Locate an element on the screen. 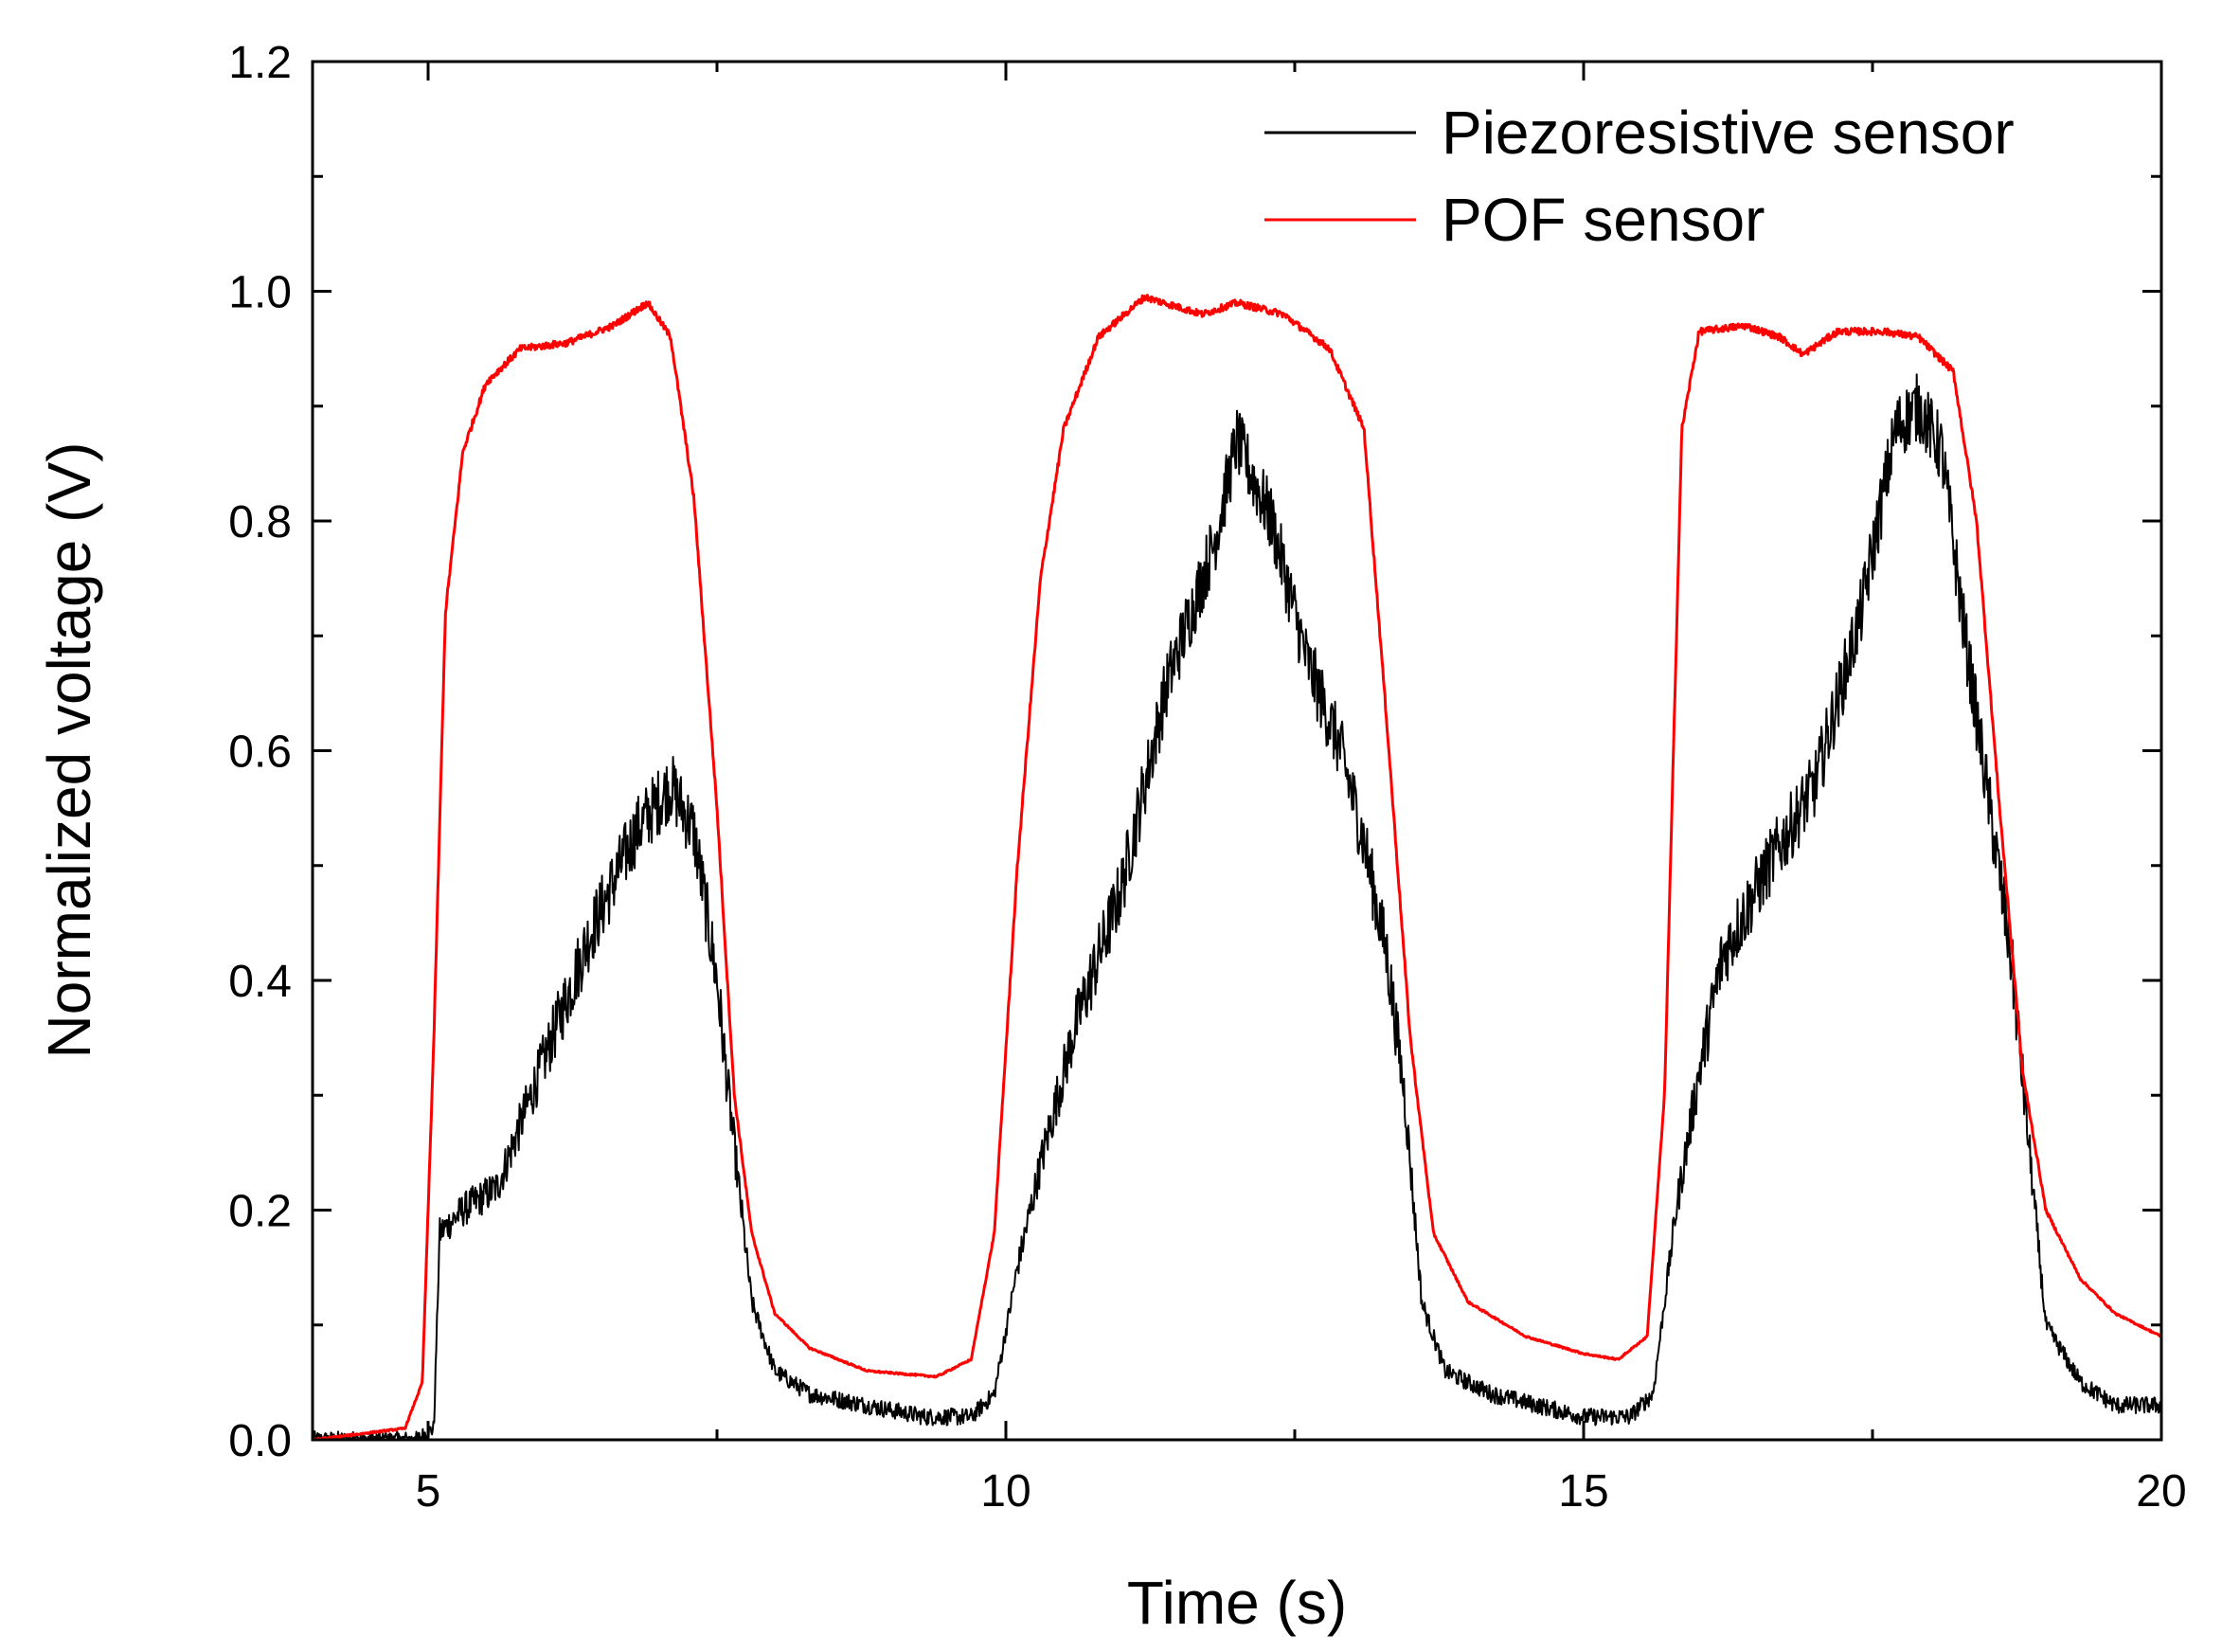 This screenshot has height=1652, width=2222. y-tick-label: 0.4 is located at coordinates (260, 982).